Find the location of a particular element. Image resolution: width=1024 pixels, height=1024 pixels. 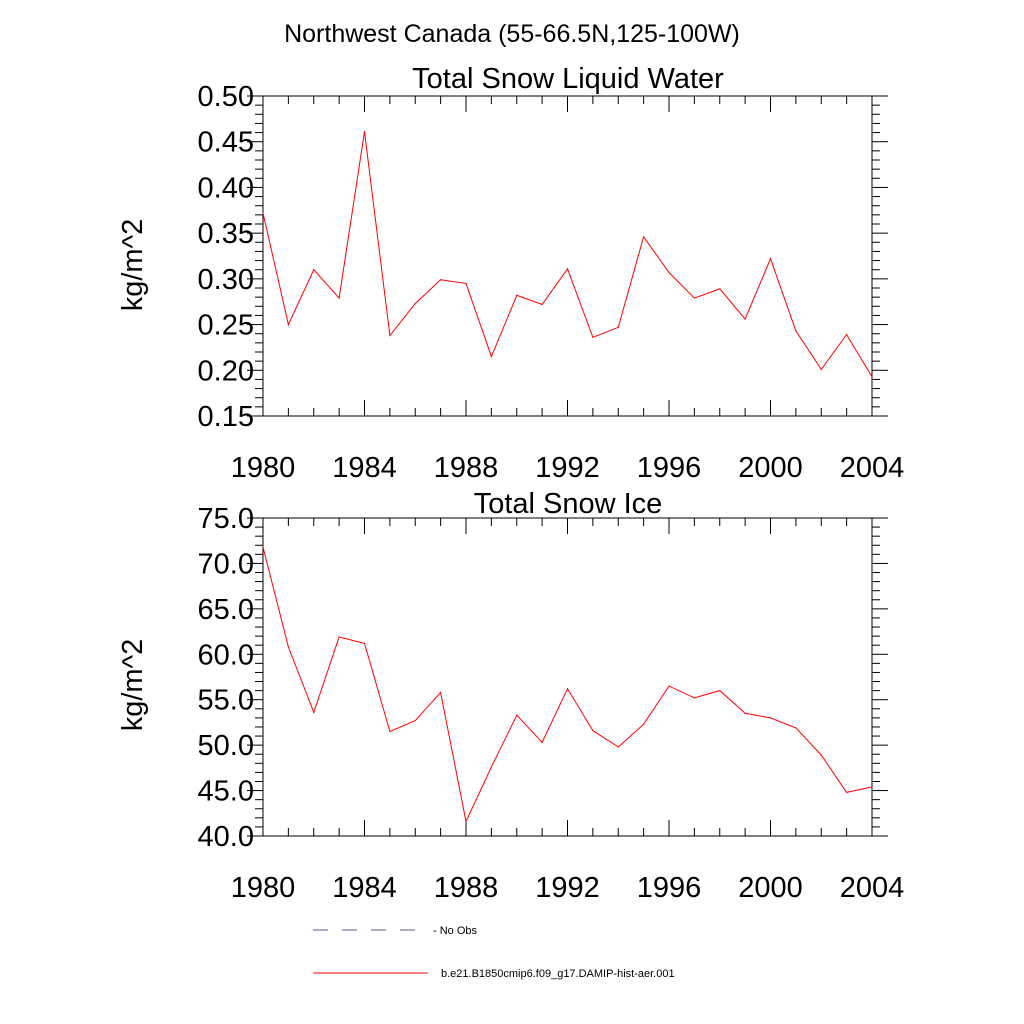

y-tick-label: 60.0 is located at coordinates (226, 655).